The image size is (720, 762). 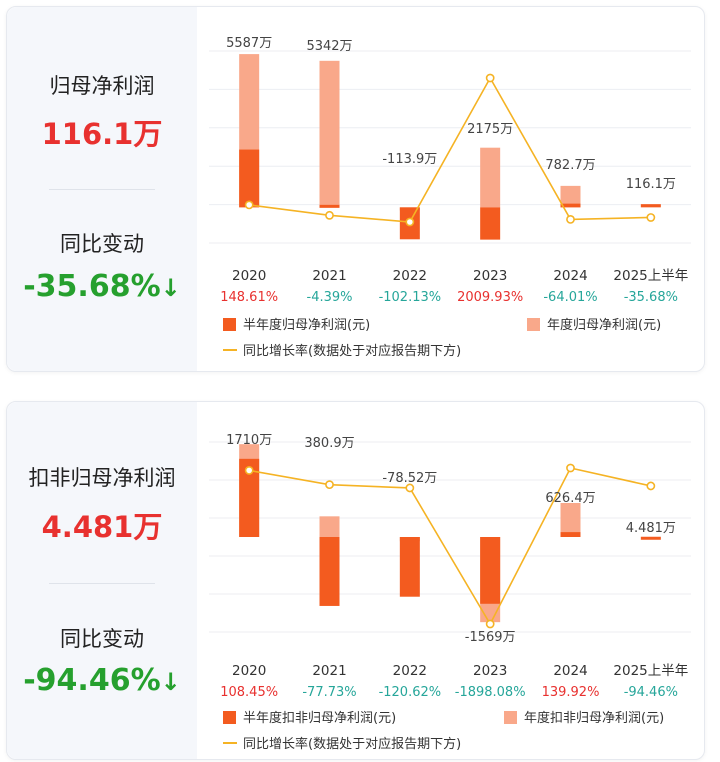 What do you see at coordinates (409, 159) in the screenshot?
I see `data-label: -113.9万` at bounding box center [409, 159].